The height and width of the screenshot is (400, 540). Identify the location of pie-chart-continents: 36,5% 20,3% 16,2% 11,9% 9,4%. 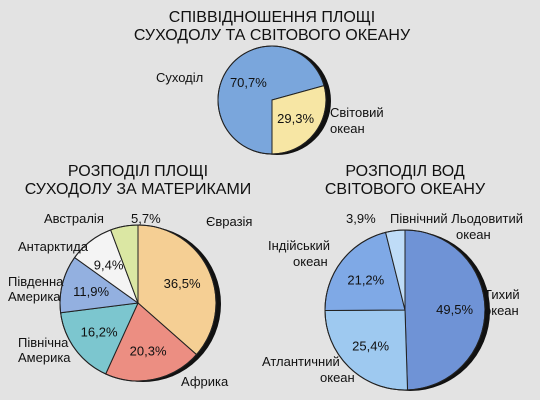
(140, 303).